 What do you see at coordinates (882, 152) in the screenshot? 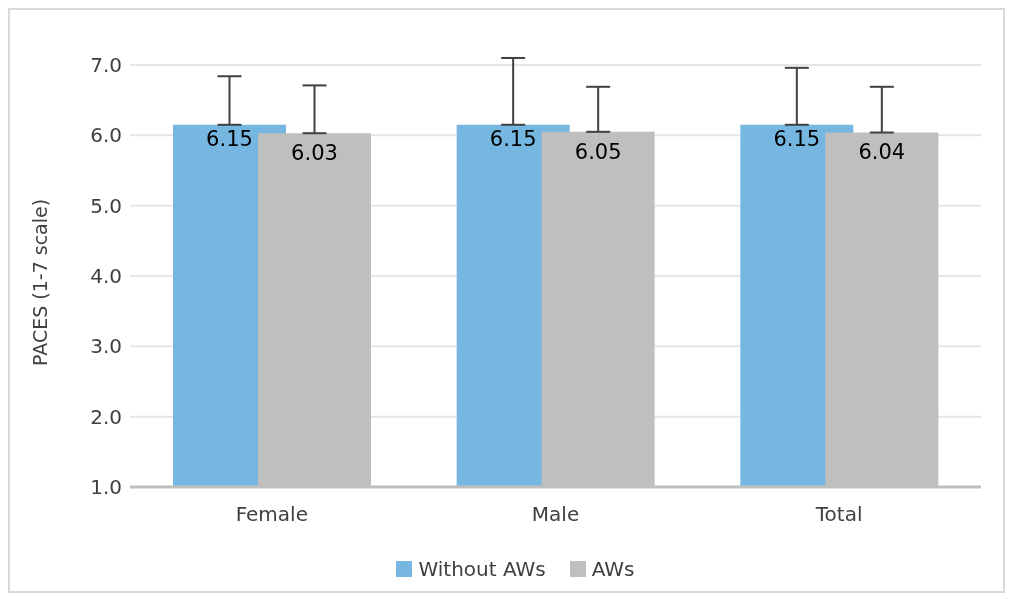
I see `data-label: 6.04` at bounding box center [882, 152].